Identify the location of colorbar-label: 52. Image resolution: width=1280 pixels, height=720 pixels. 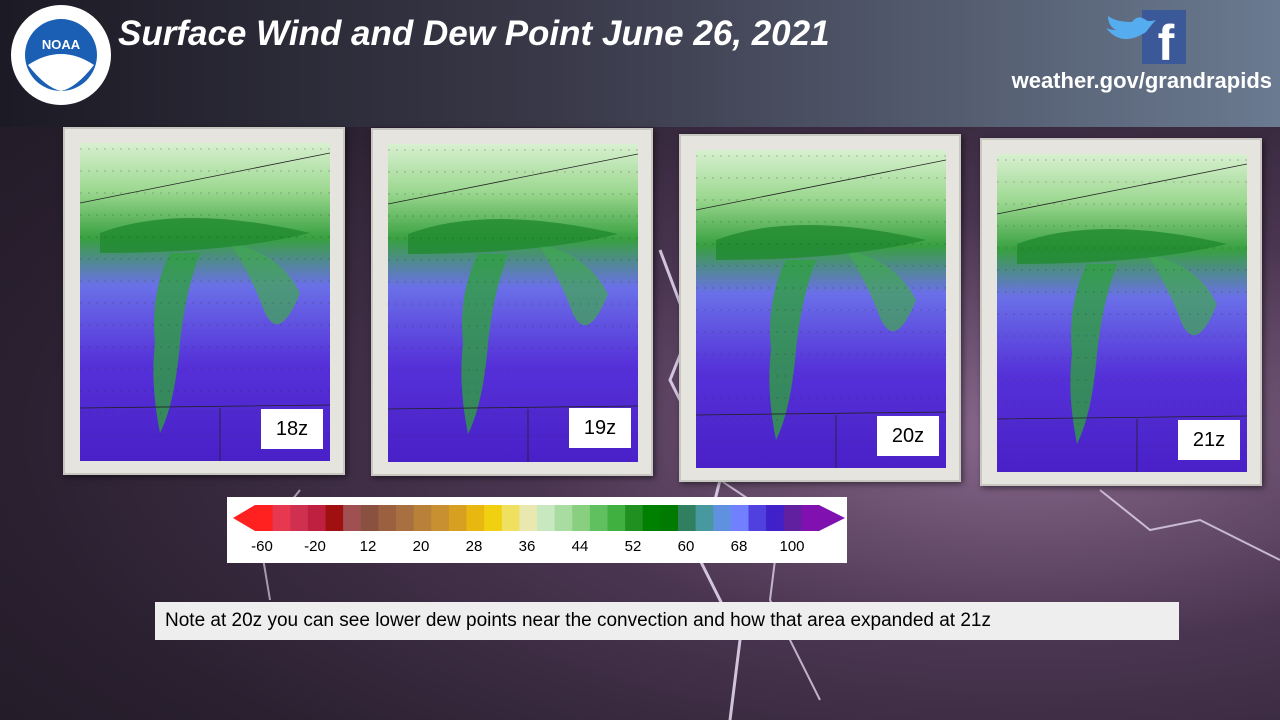
(633, 546).